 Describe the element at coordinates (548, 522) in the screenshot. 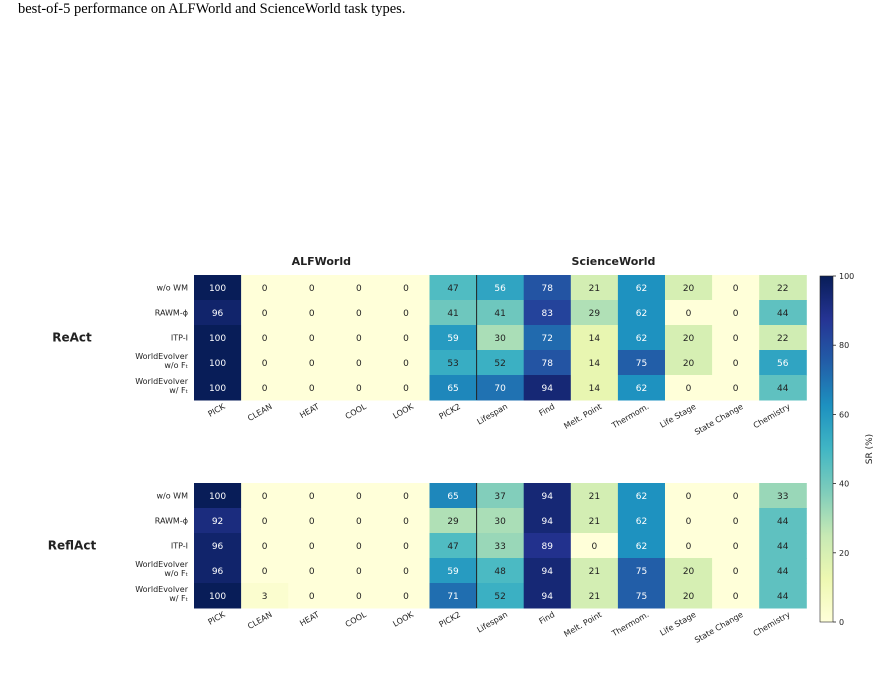

I see `cell-value: 94` at that location.